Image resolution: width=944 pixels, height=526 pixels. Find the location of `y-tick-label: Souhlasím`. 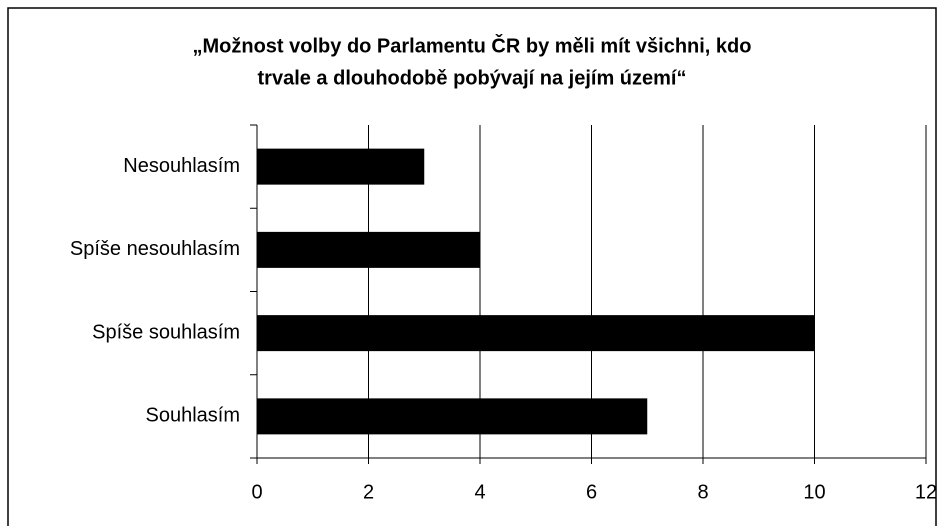

y-tick-label: Souhlasím is located at coordinates (193, 416).